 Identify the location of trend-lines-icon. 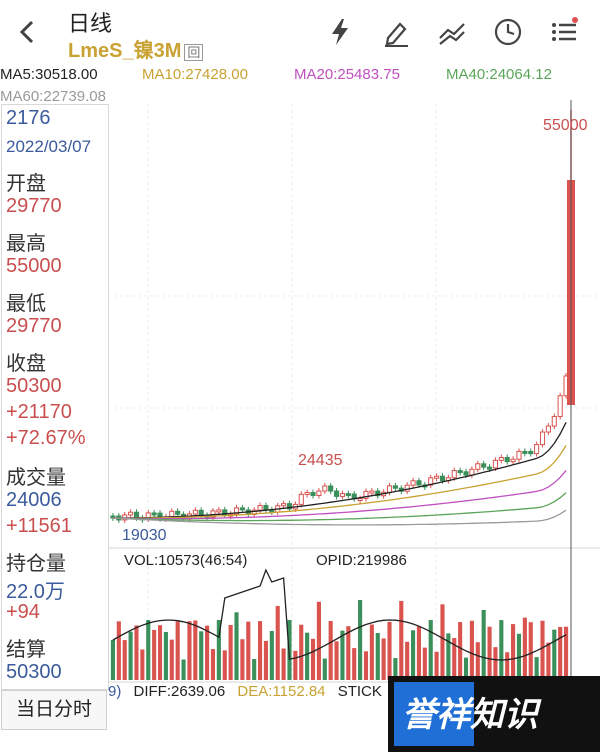
(452, 32).